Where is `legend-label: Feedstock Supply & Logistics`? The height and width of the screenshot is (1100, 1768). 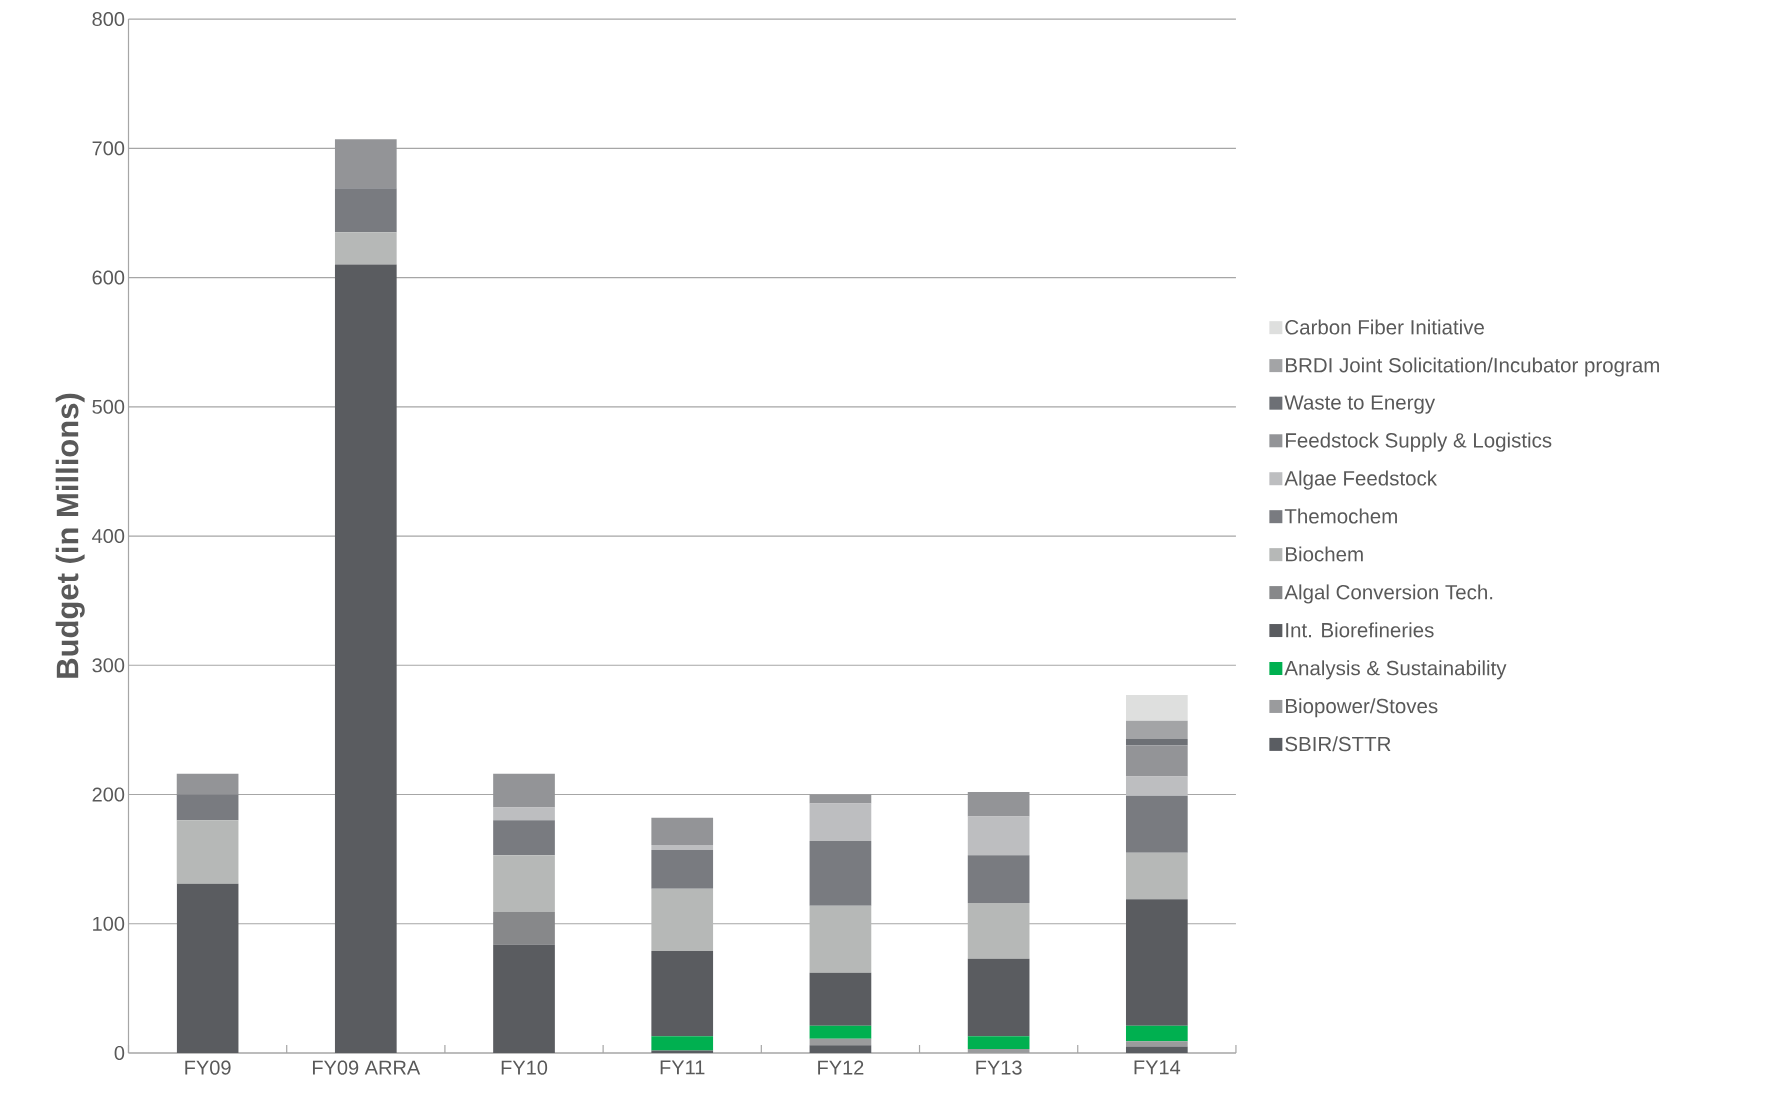 legend-label: Feedstock Supply & Logistics is located at coordinates (1419, 442).